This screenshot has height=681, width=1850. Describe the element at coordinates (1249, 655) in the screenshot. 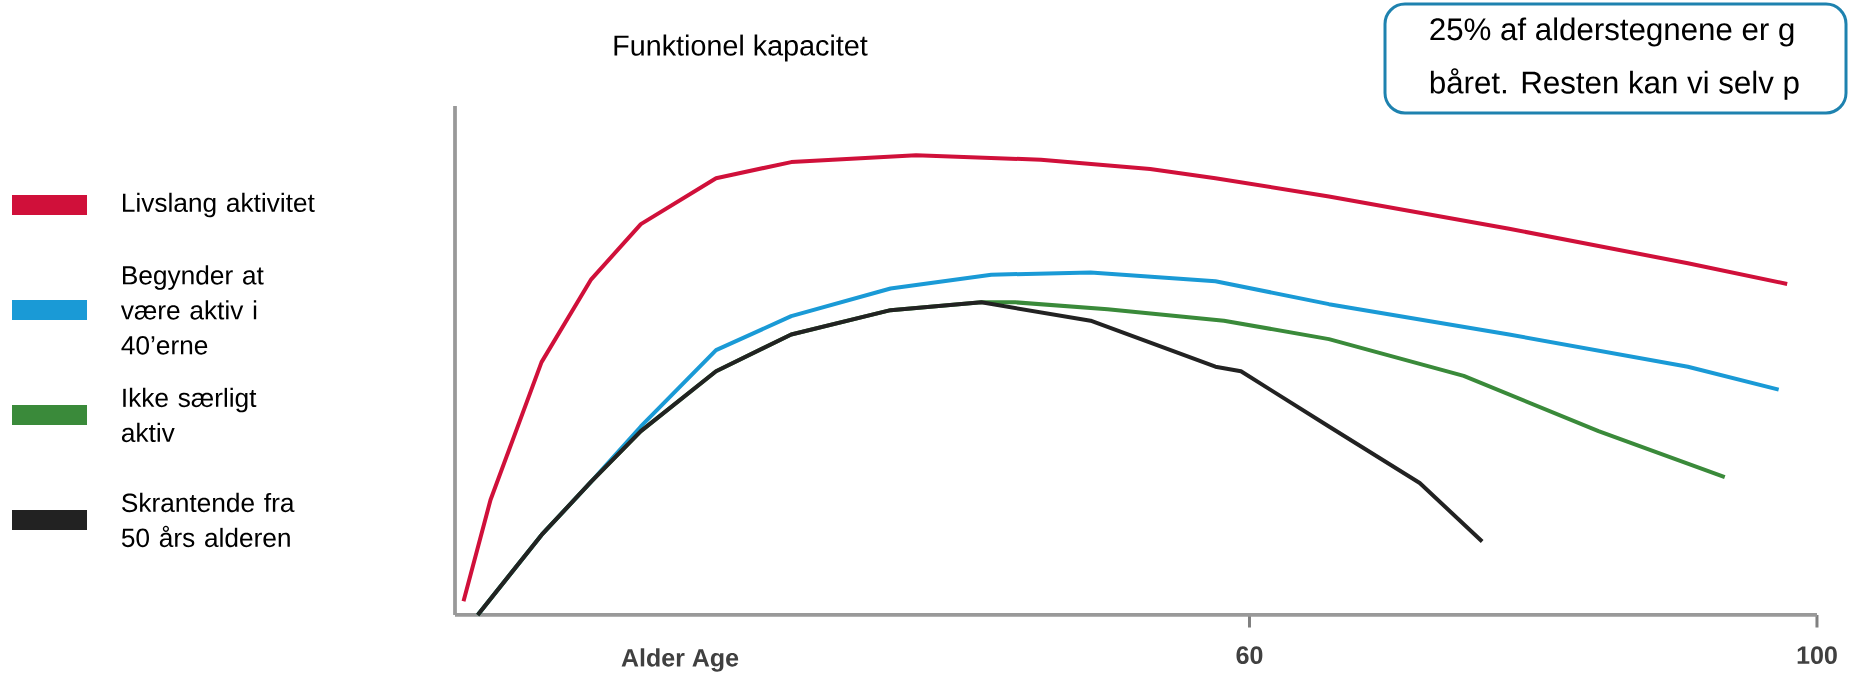

I see `x-tick-label: 60` at that location.